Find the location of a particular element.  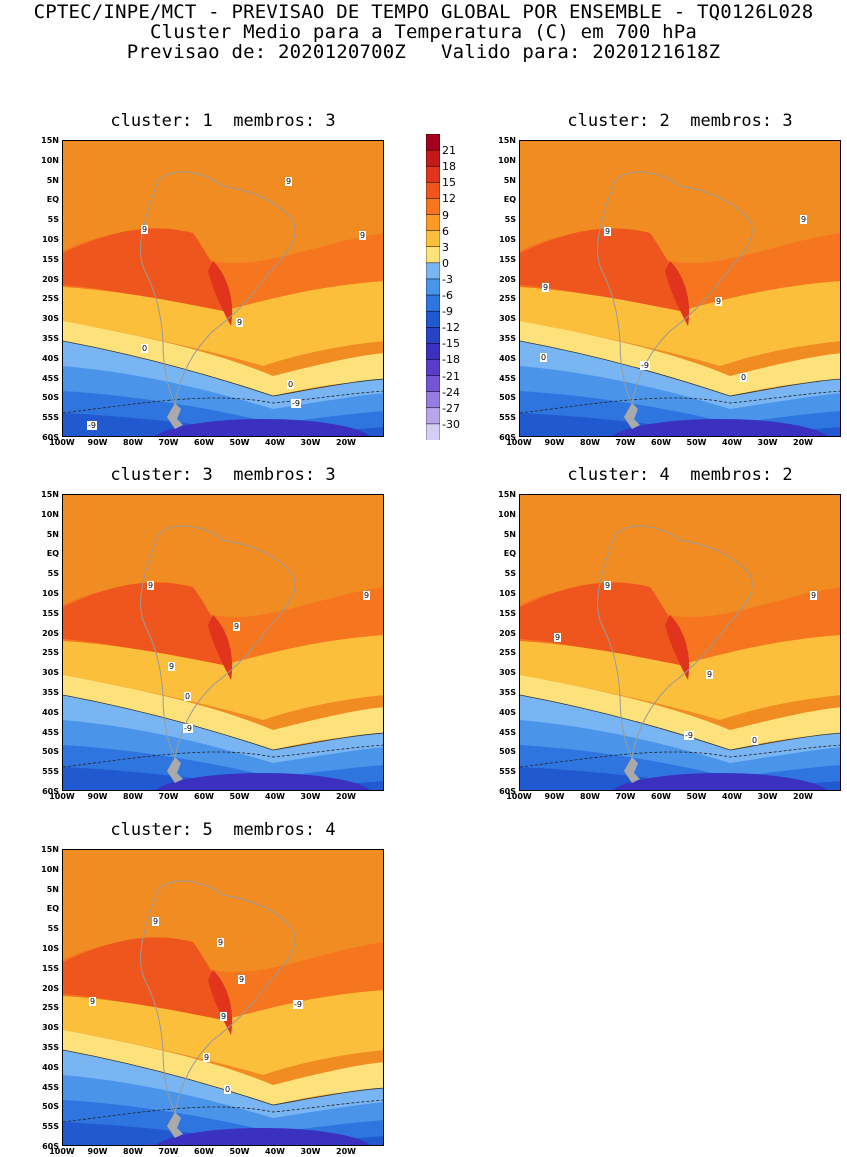

panel-title: cluster: 2 membros: 3 is located at coordinates (680, 121).